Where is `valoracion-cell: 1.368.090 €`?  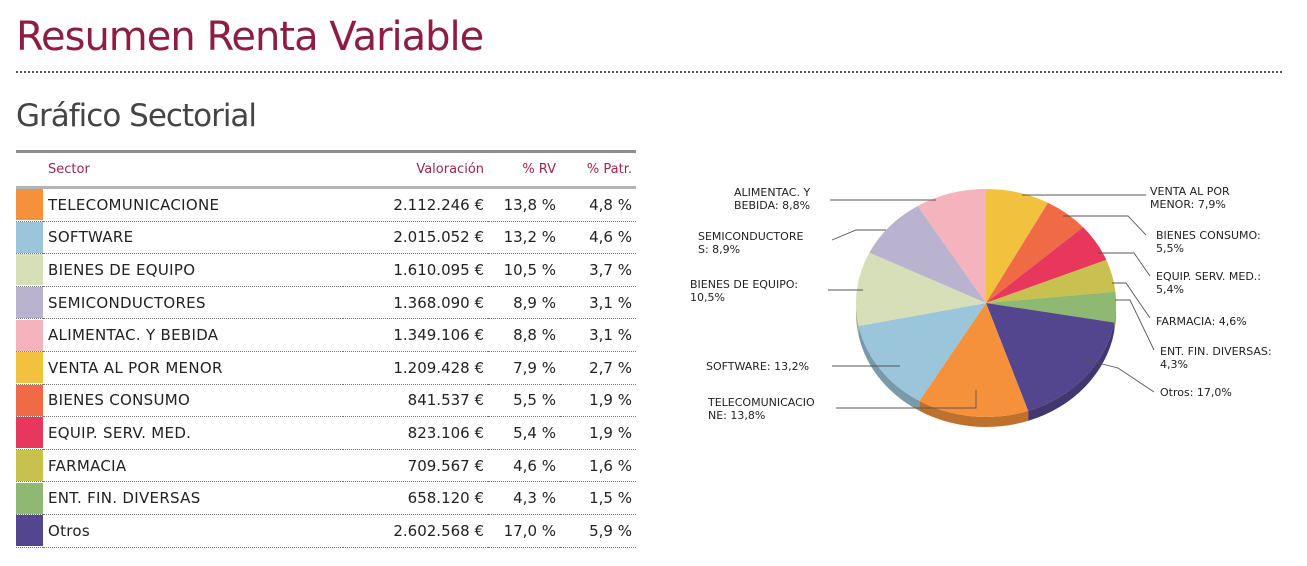
valoracion-cell: 1.368.090 € is located at coordinates (416, 303).